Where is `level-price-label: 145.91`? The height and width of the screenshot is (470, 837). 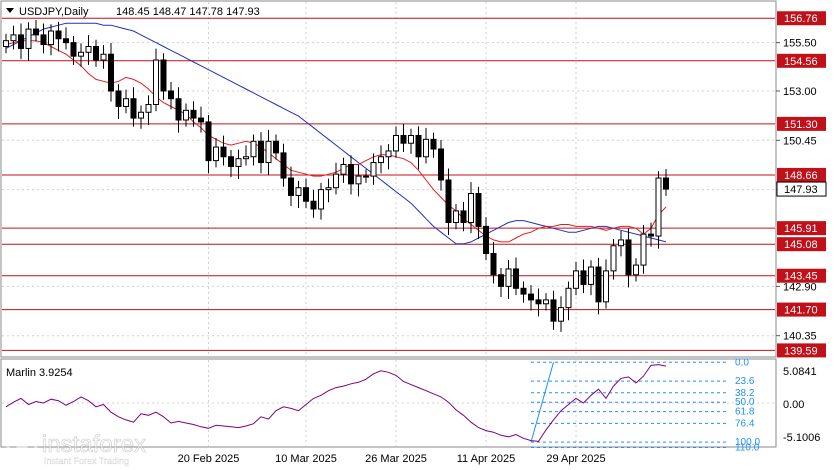
level-price-label: 145.91 is located at coordinates (801, 229).